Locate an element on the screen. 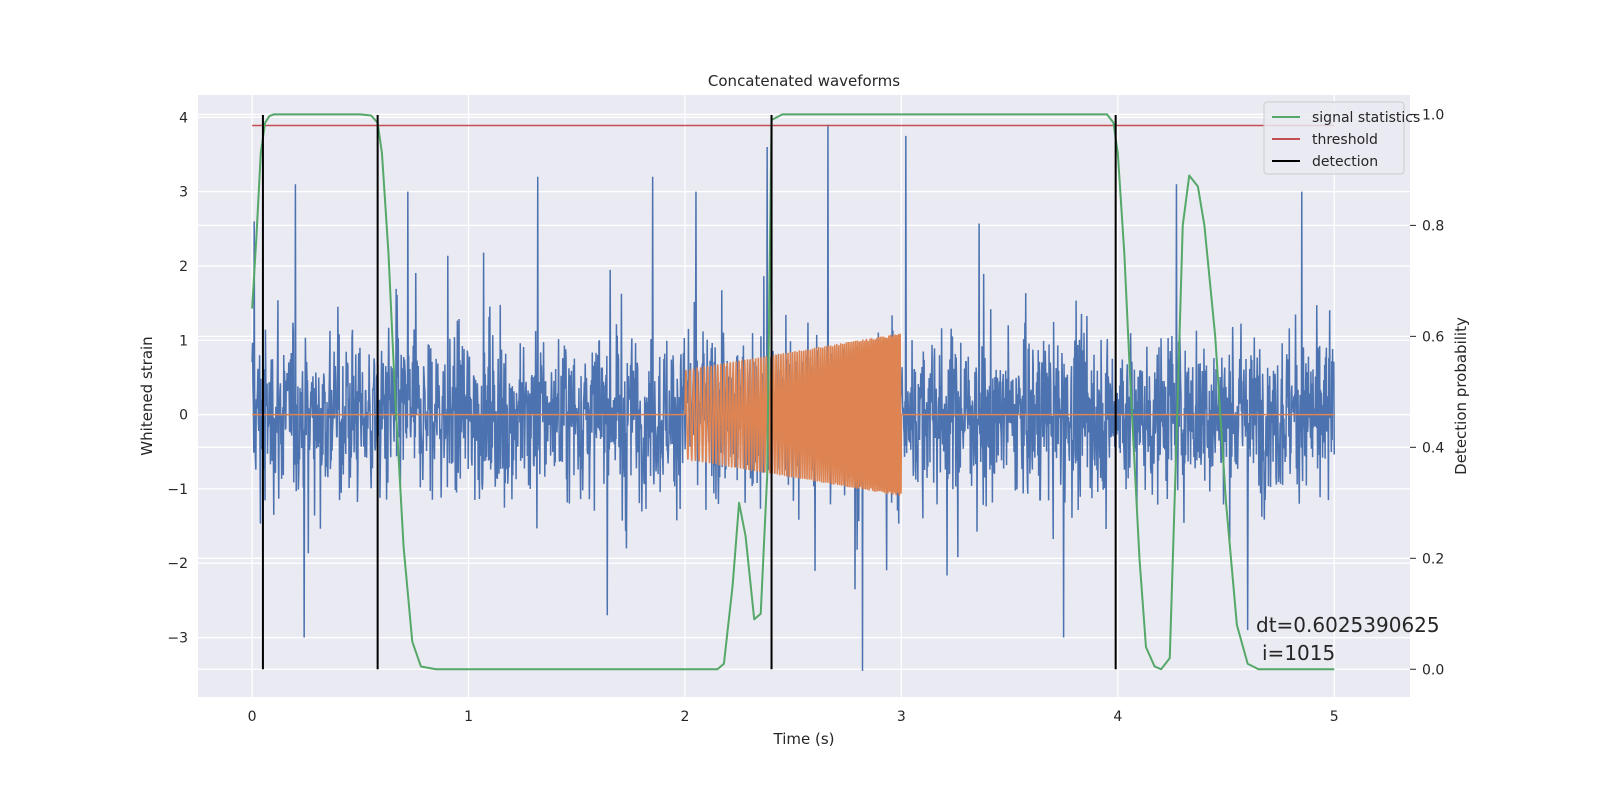 This screenshot has width=1600, height=800. y-tick-label: 2 is located at coordinates (183, 267).